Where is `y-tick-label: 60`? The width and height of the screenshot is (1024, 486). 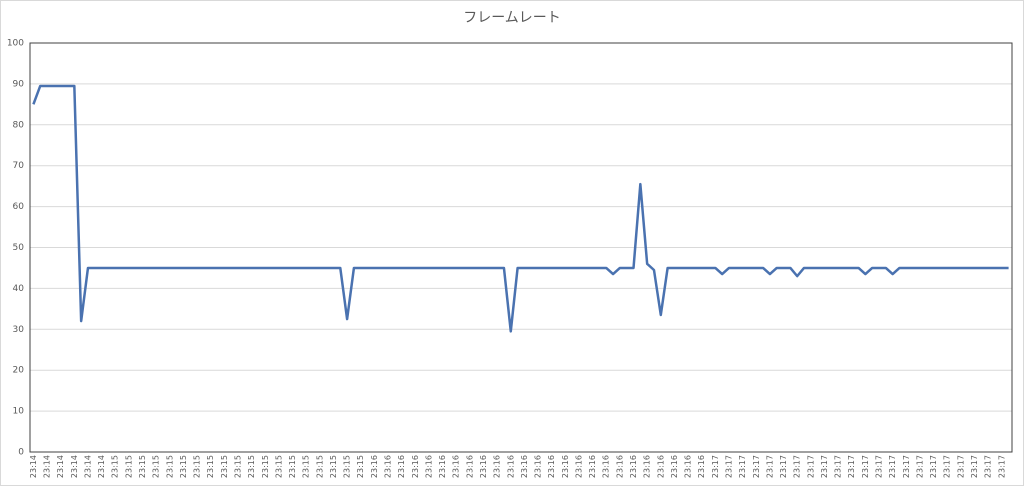 y-tick-label: 60 is located at coordinates (19, 207).